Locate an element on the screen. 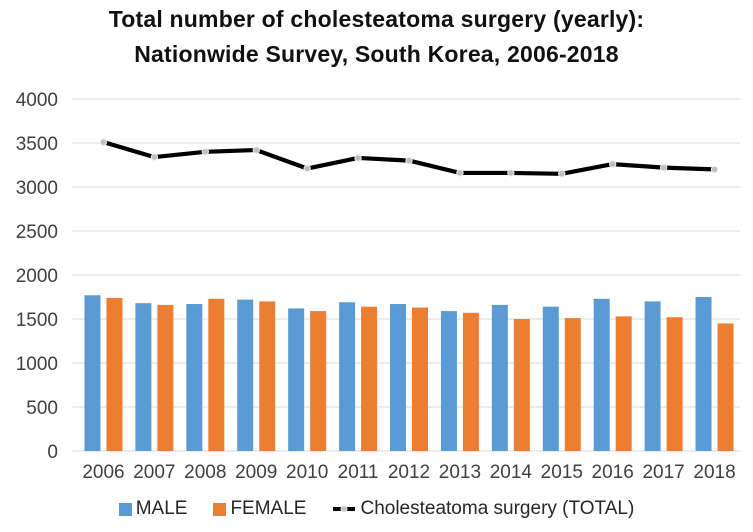 The image size is (753, 532). y-tick-label: 0 is located at coordinates (52, 452).